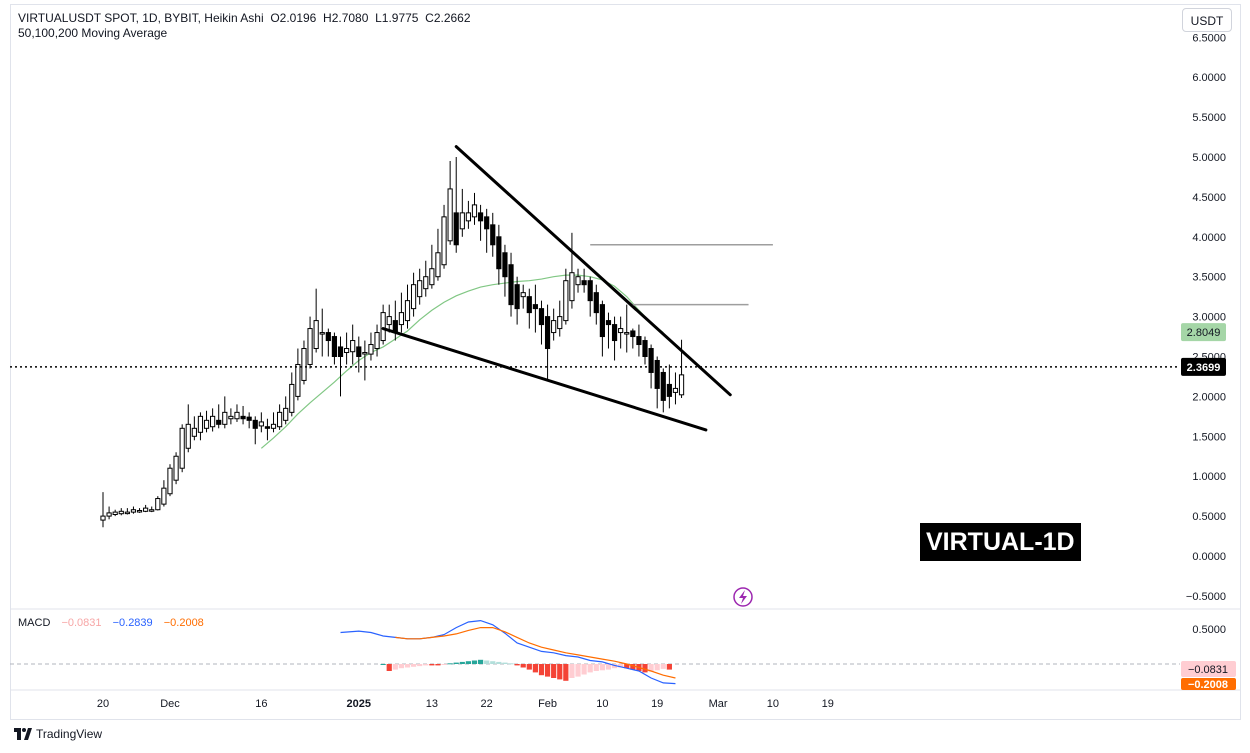  Describe the element at coordinates (115, 623) in the screenshot. I see `macd-legend: MACD −0.0831 −0.2839 −0.2008` at that location.